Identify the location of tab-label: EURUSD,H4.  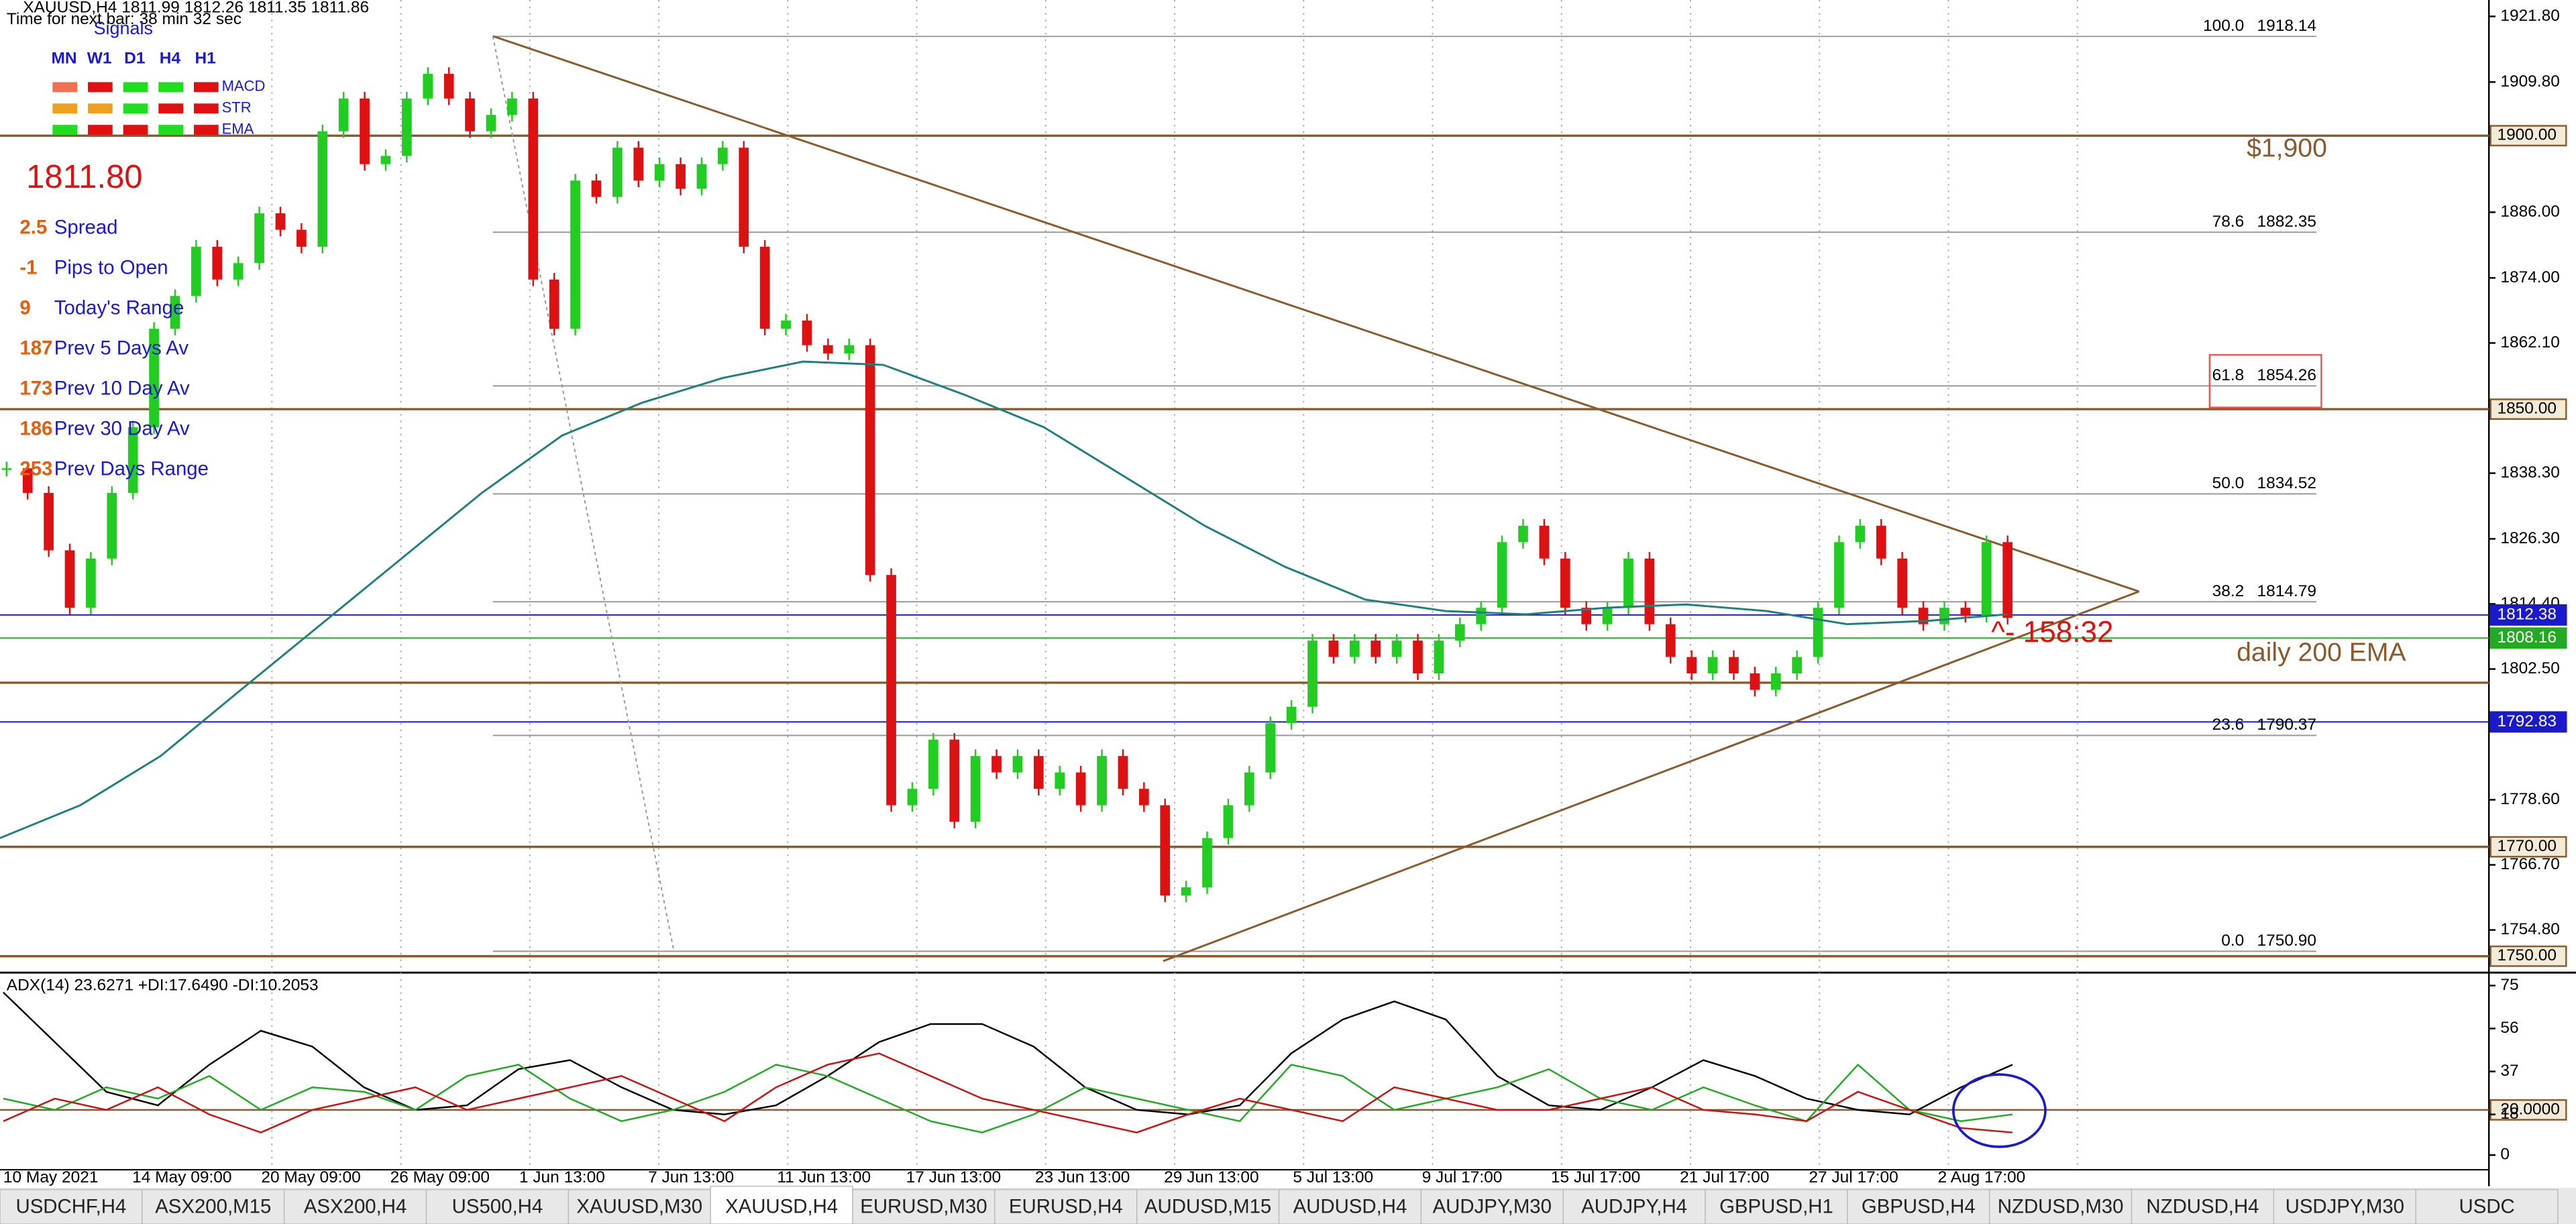
(1066, 1206).